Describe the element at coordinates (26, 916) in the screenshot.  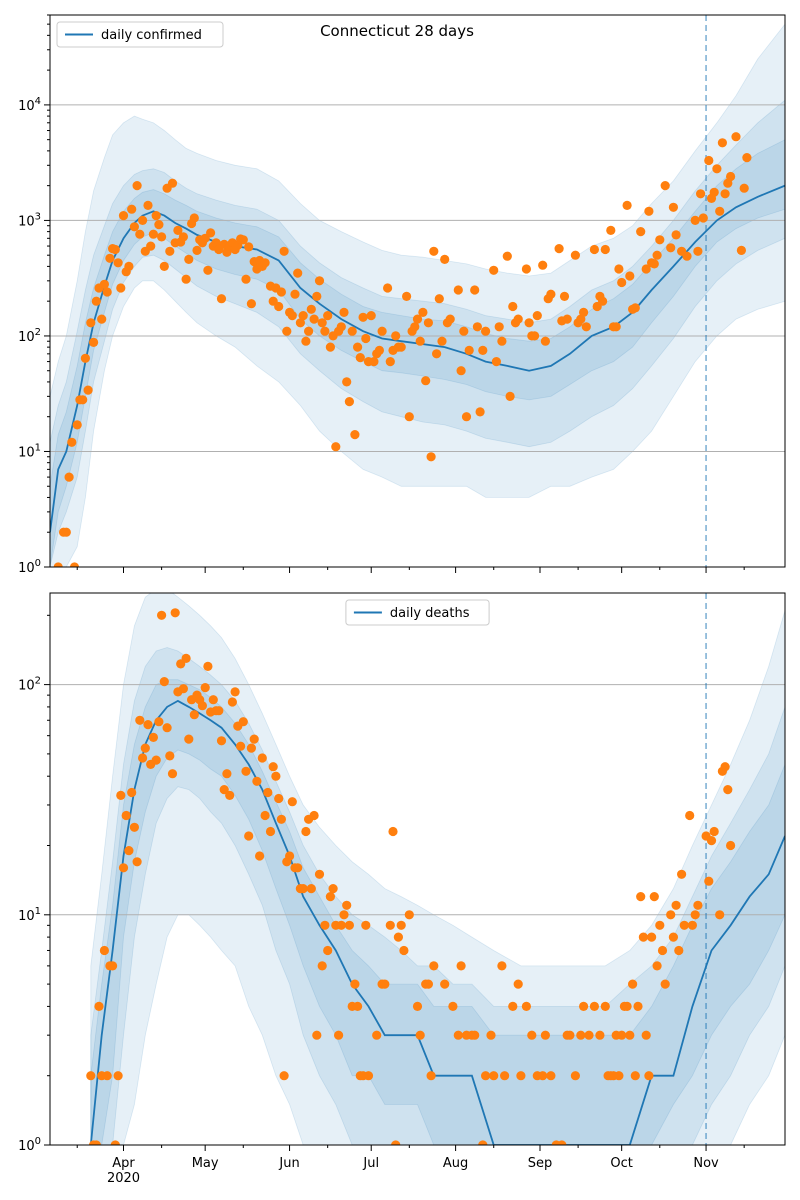
I see `y-tick-base: 10` at that location.